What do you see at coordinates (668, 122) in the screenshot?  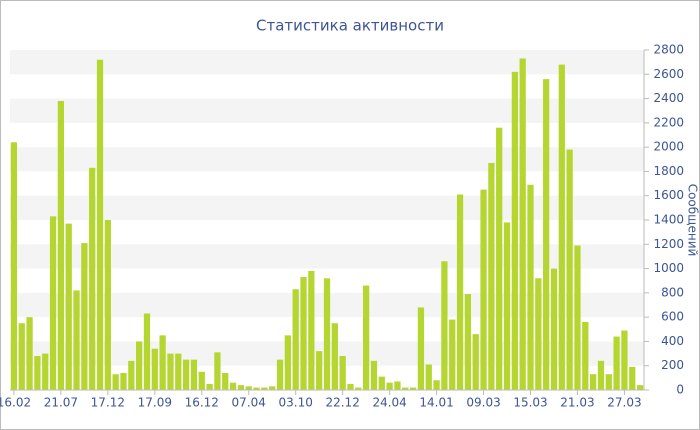 I see `y-tick-label: 2200` at bounding box center [668, 122].